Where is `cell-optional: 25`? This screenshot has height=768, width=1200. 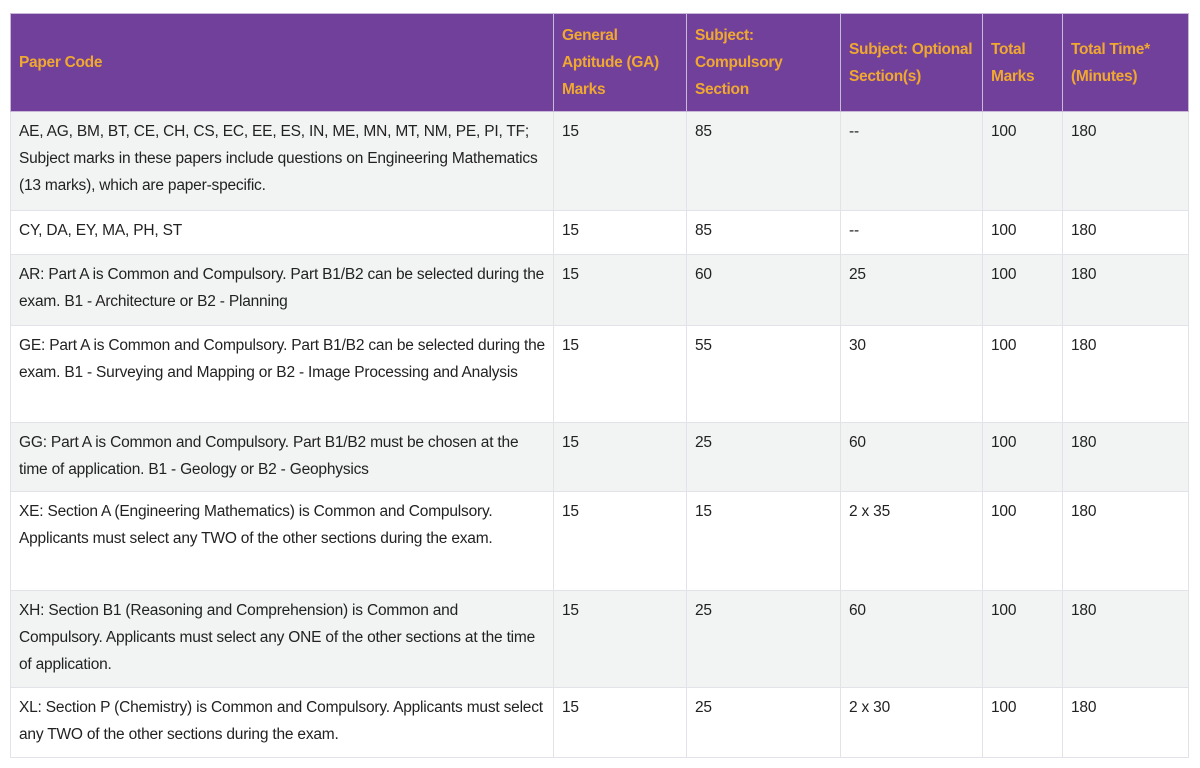
cell-optional: 25 is located at coordinates (911, 290).